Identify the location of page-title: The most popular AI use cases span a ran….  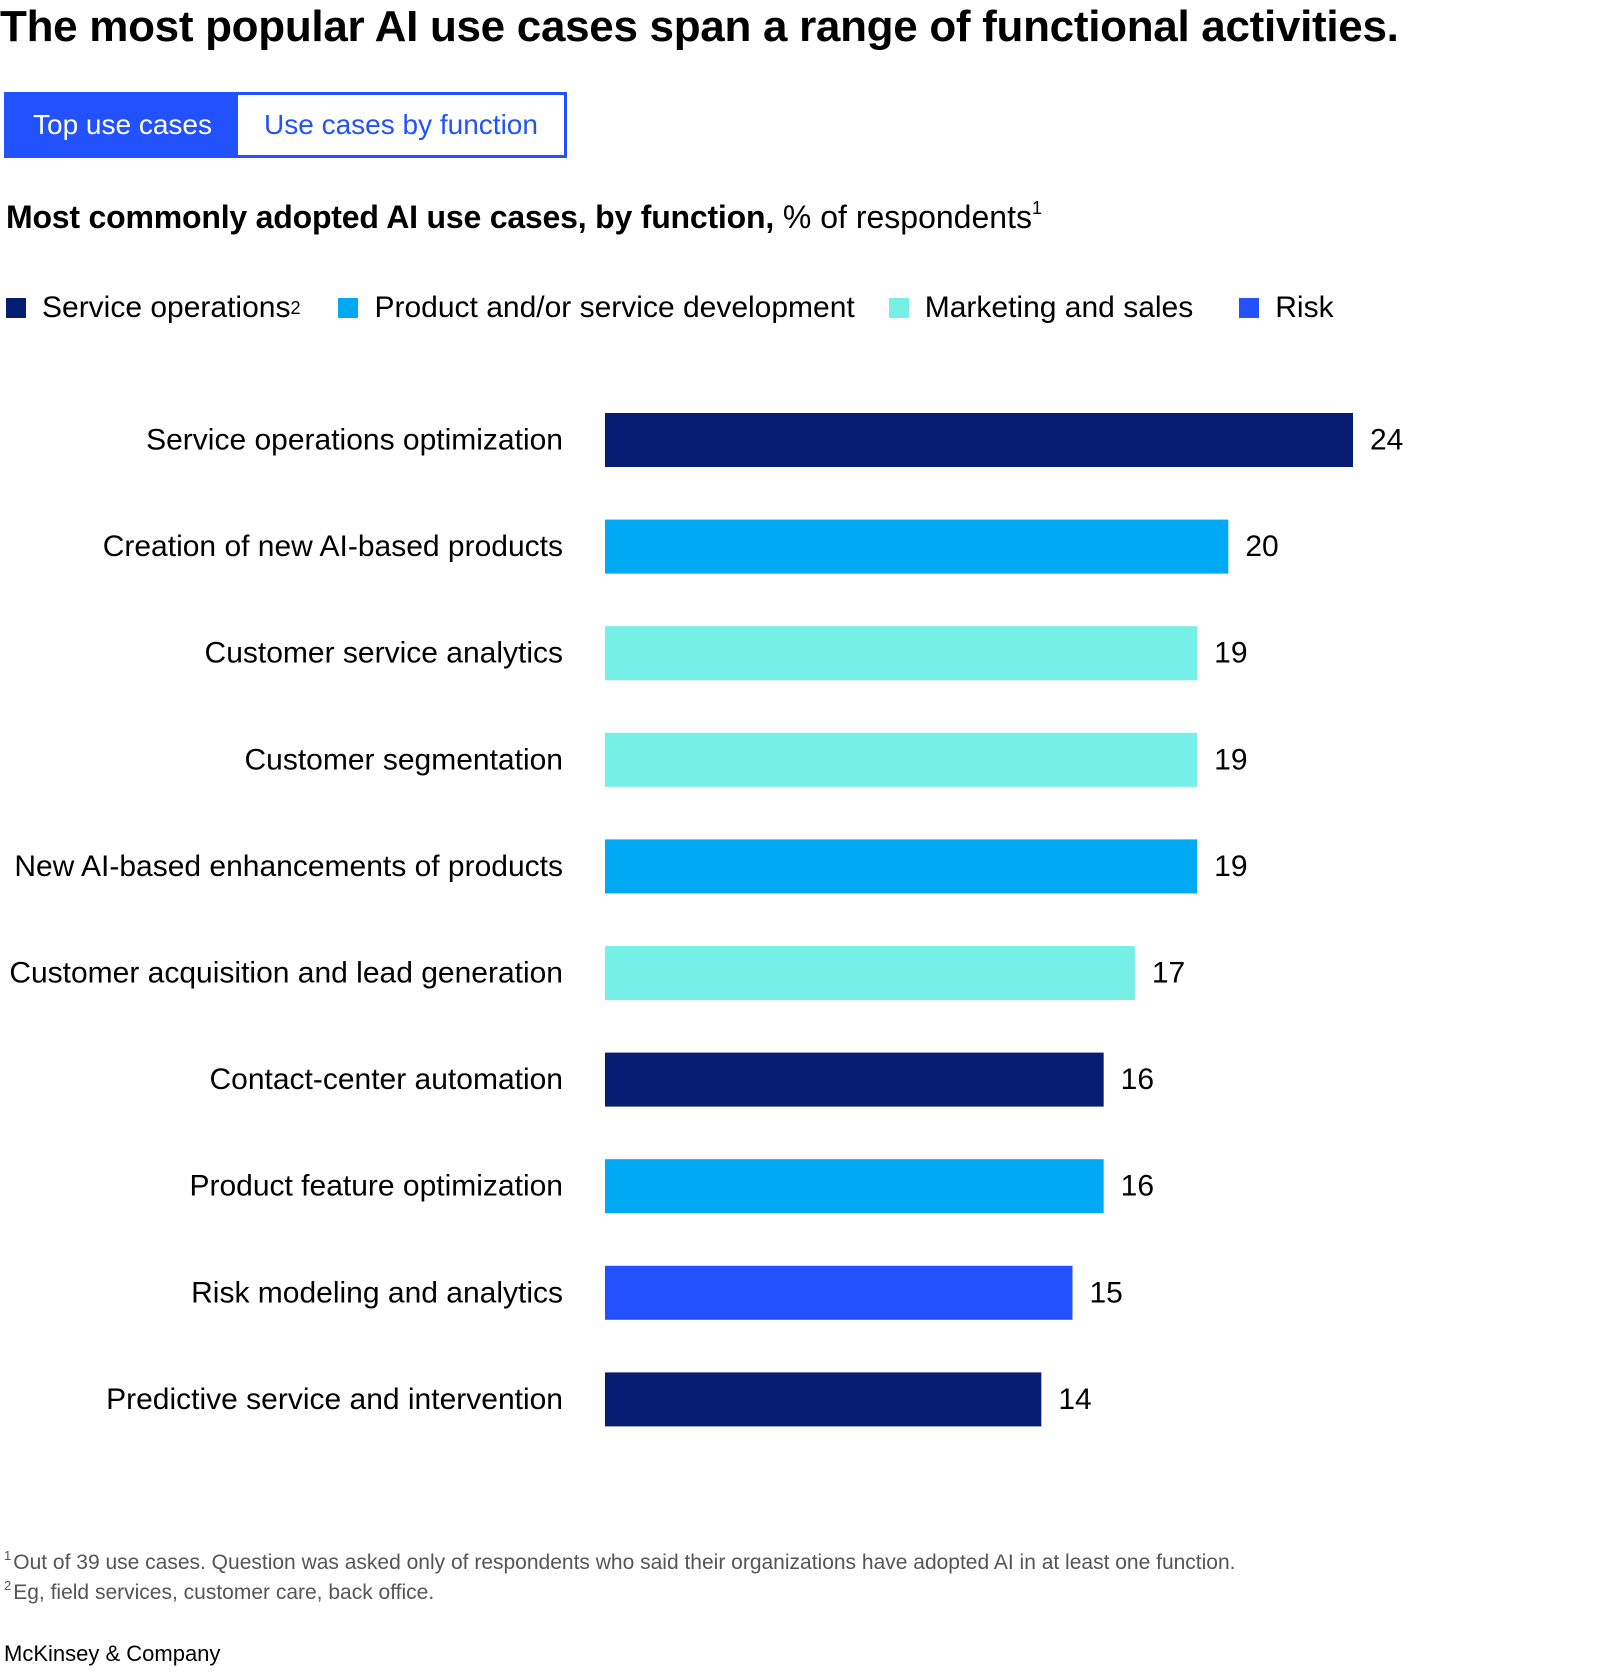
(699, 26).